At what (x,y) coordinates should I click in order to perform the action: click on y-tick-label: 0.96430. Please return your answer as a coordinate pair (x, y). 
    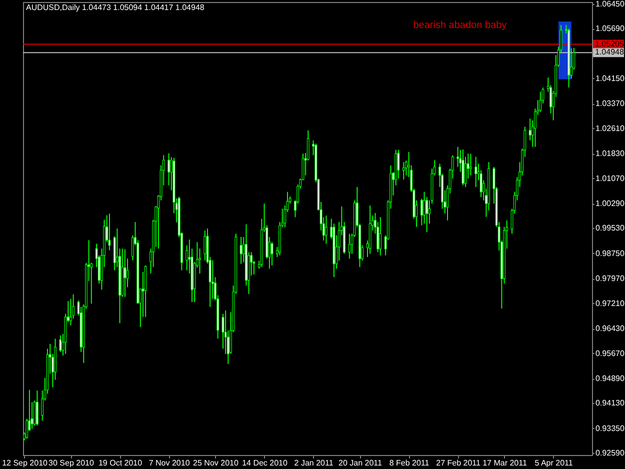
    Looking at the image, I should click on (610, 329).